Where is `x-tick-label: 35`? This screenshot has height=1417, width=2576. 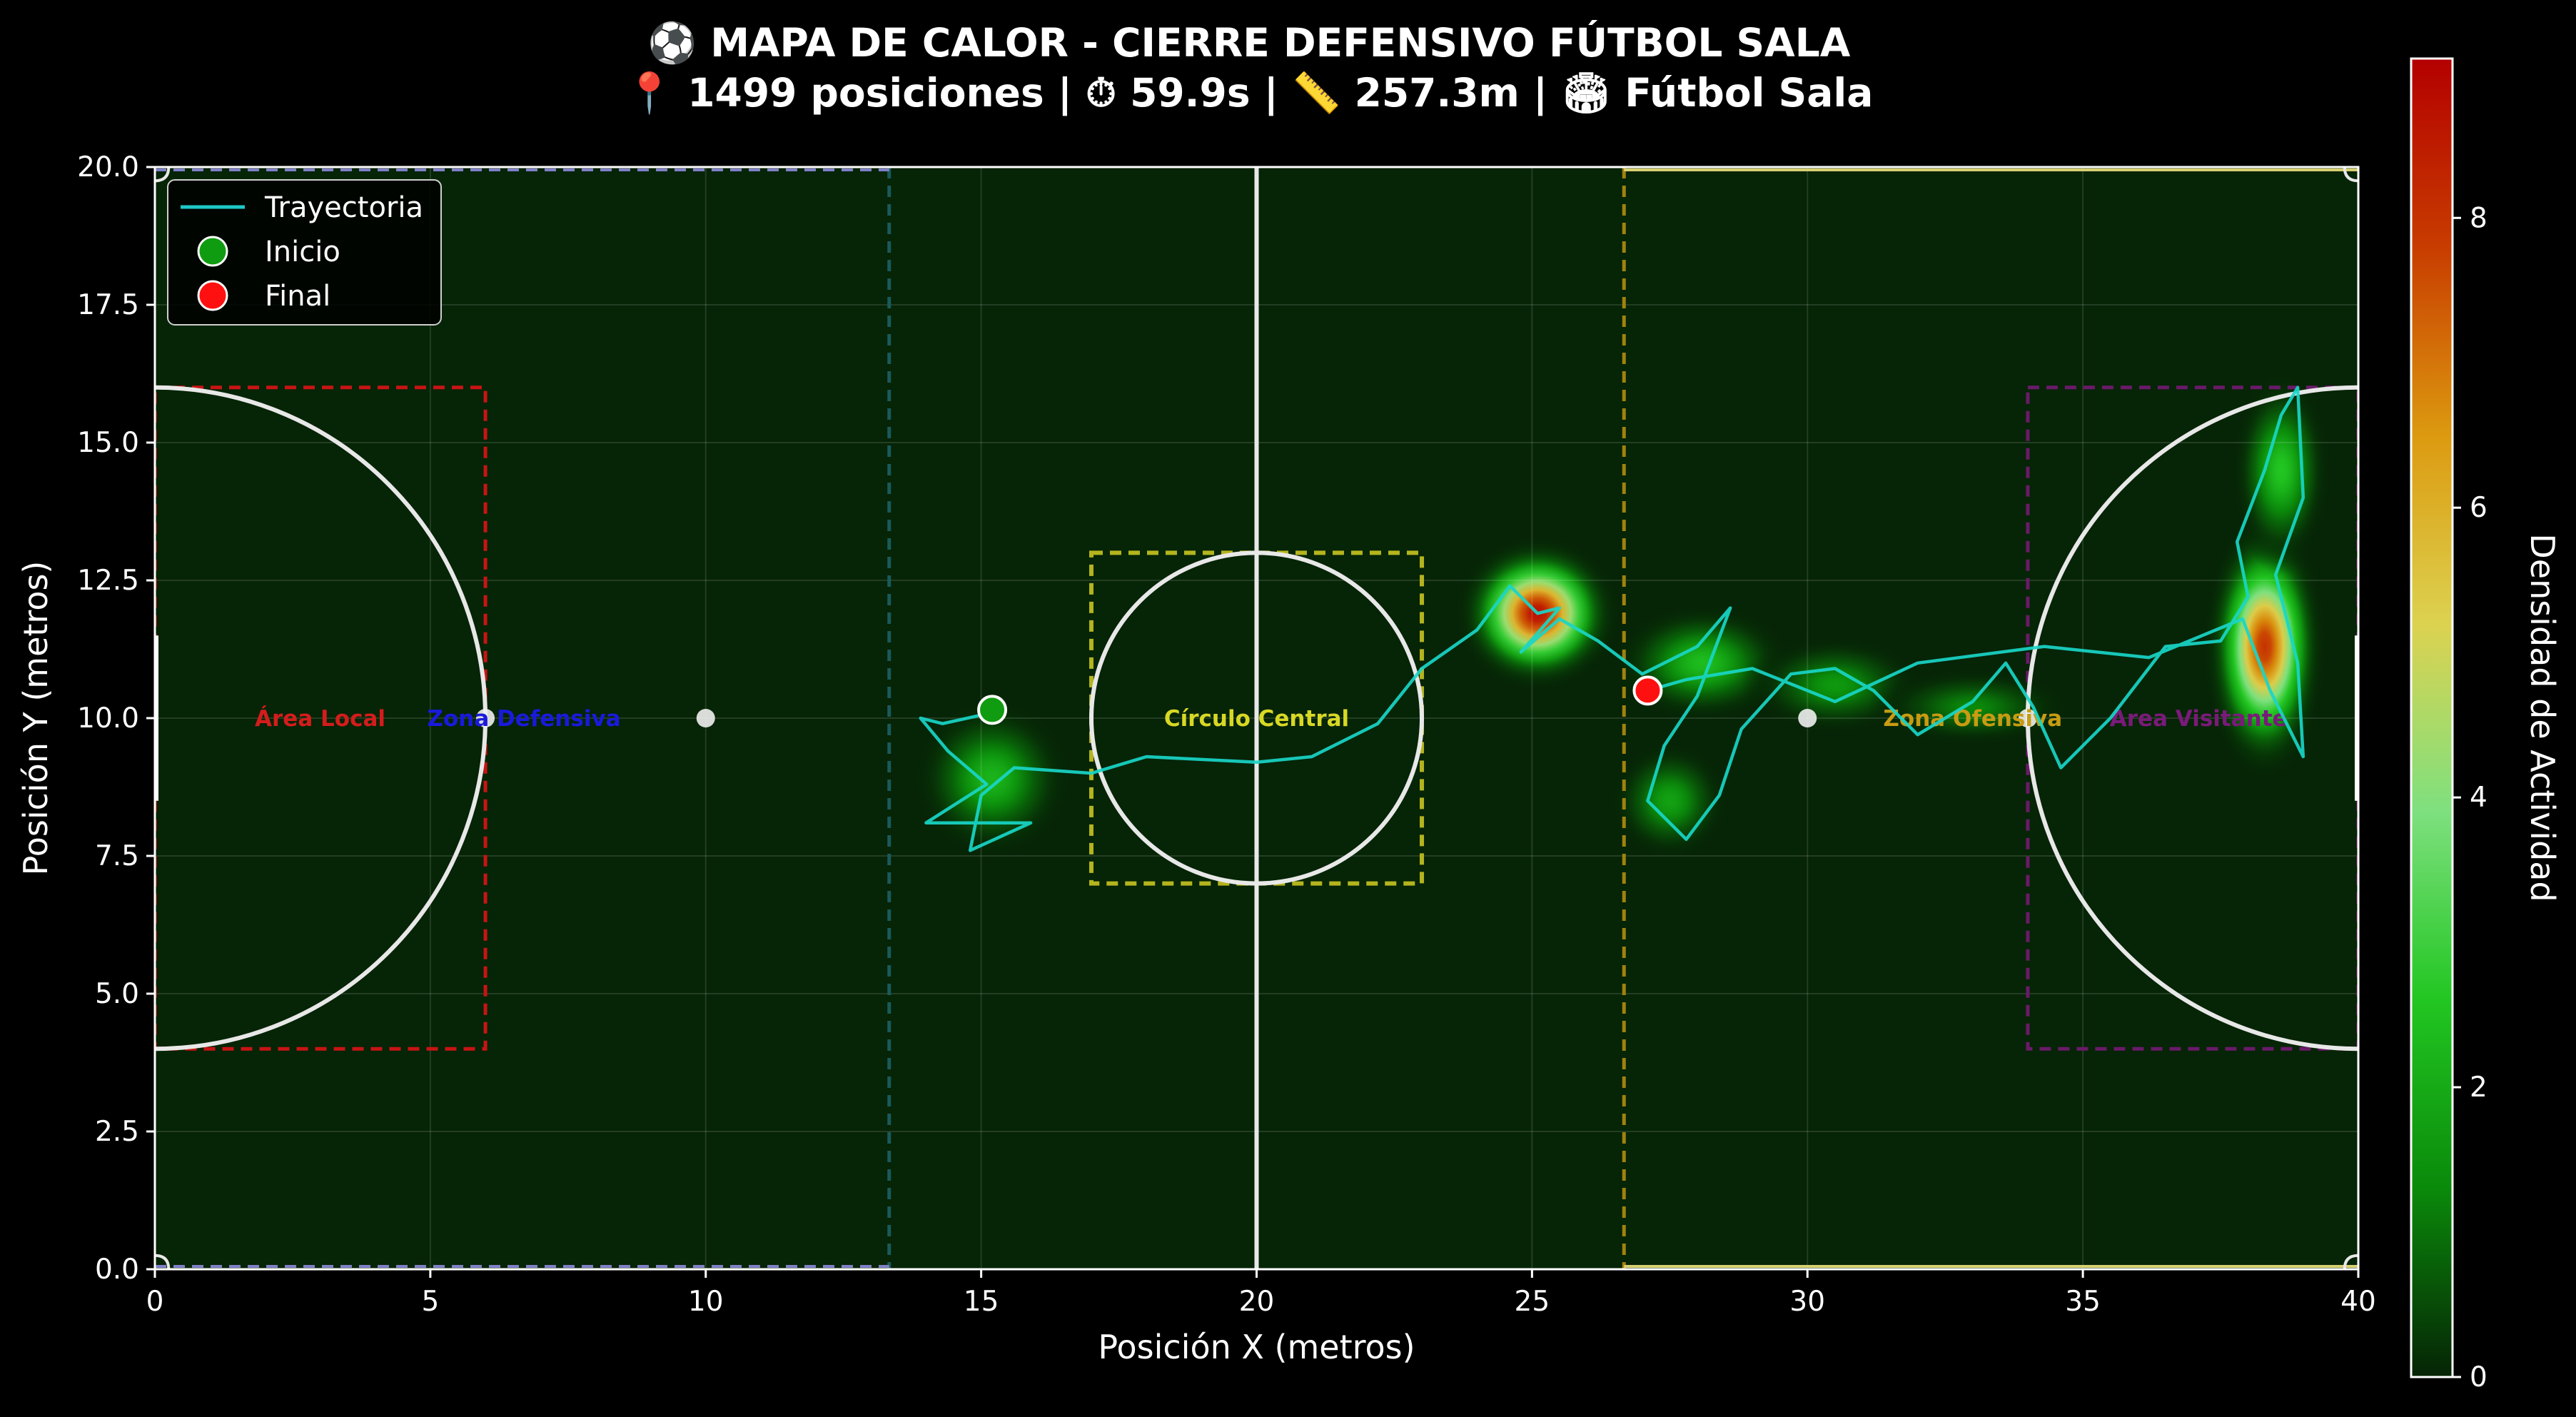
x-tick-label: 35 is located at coordinates (2083, 1302).